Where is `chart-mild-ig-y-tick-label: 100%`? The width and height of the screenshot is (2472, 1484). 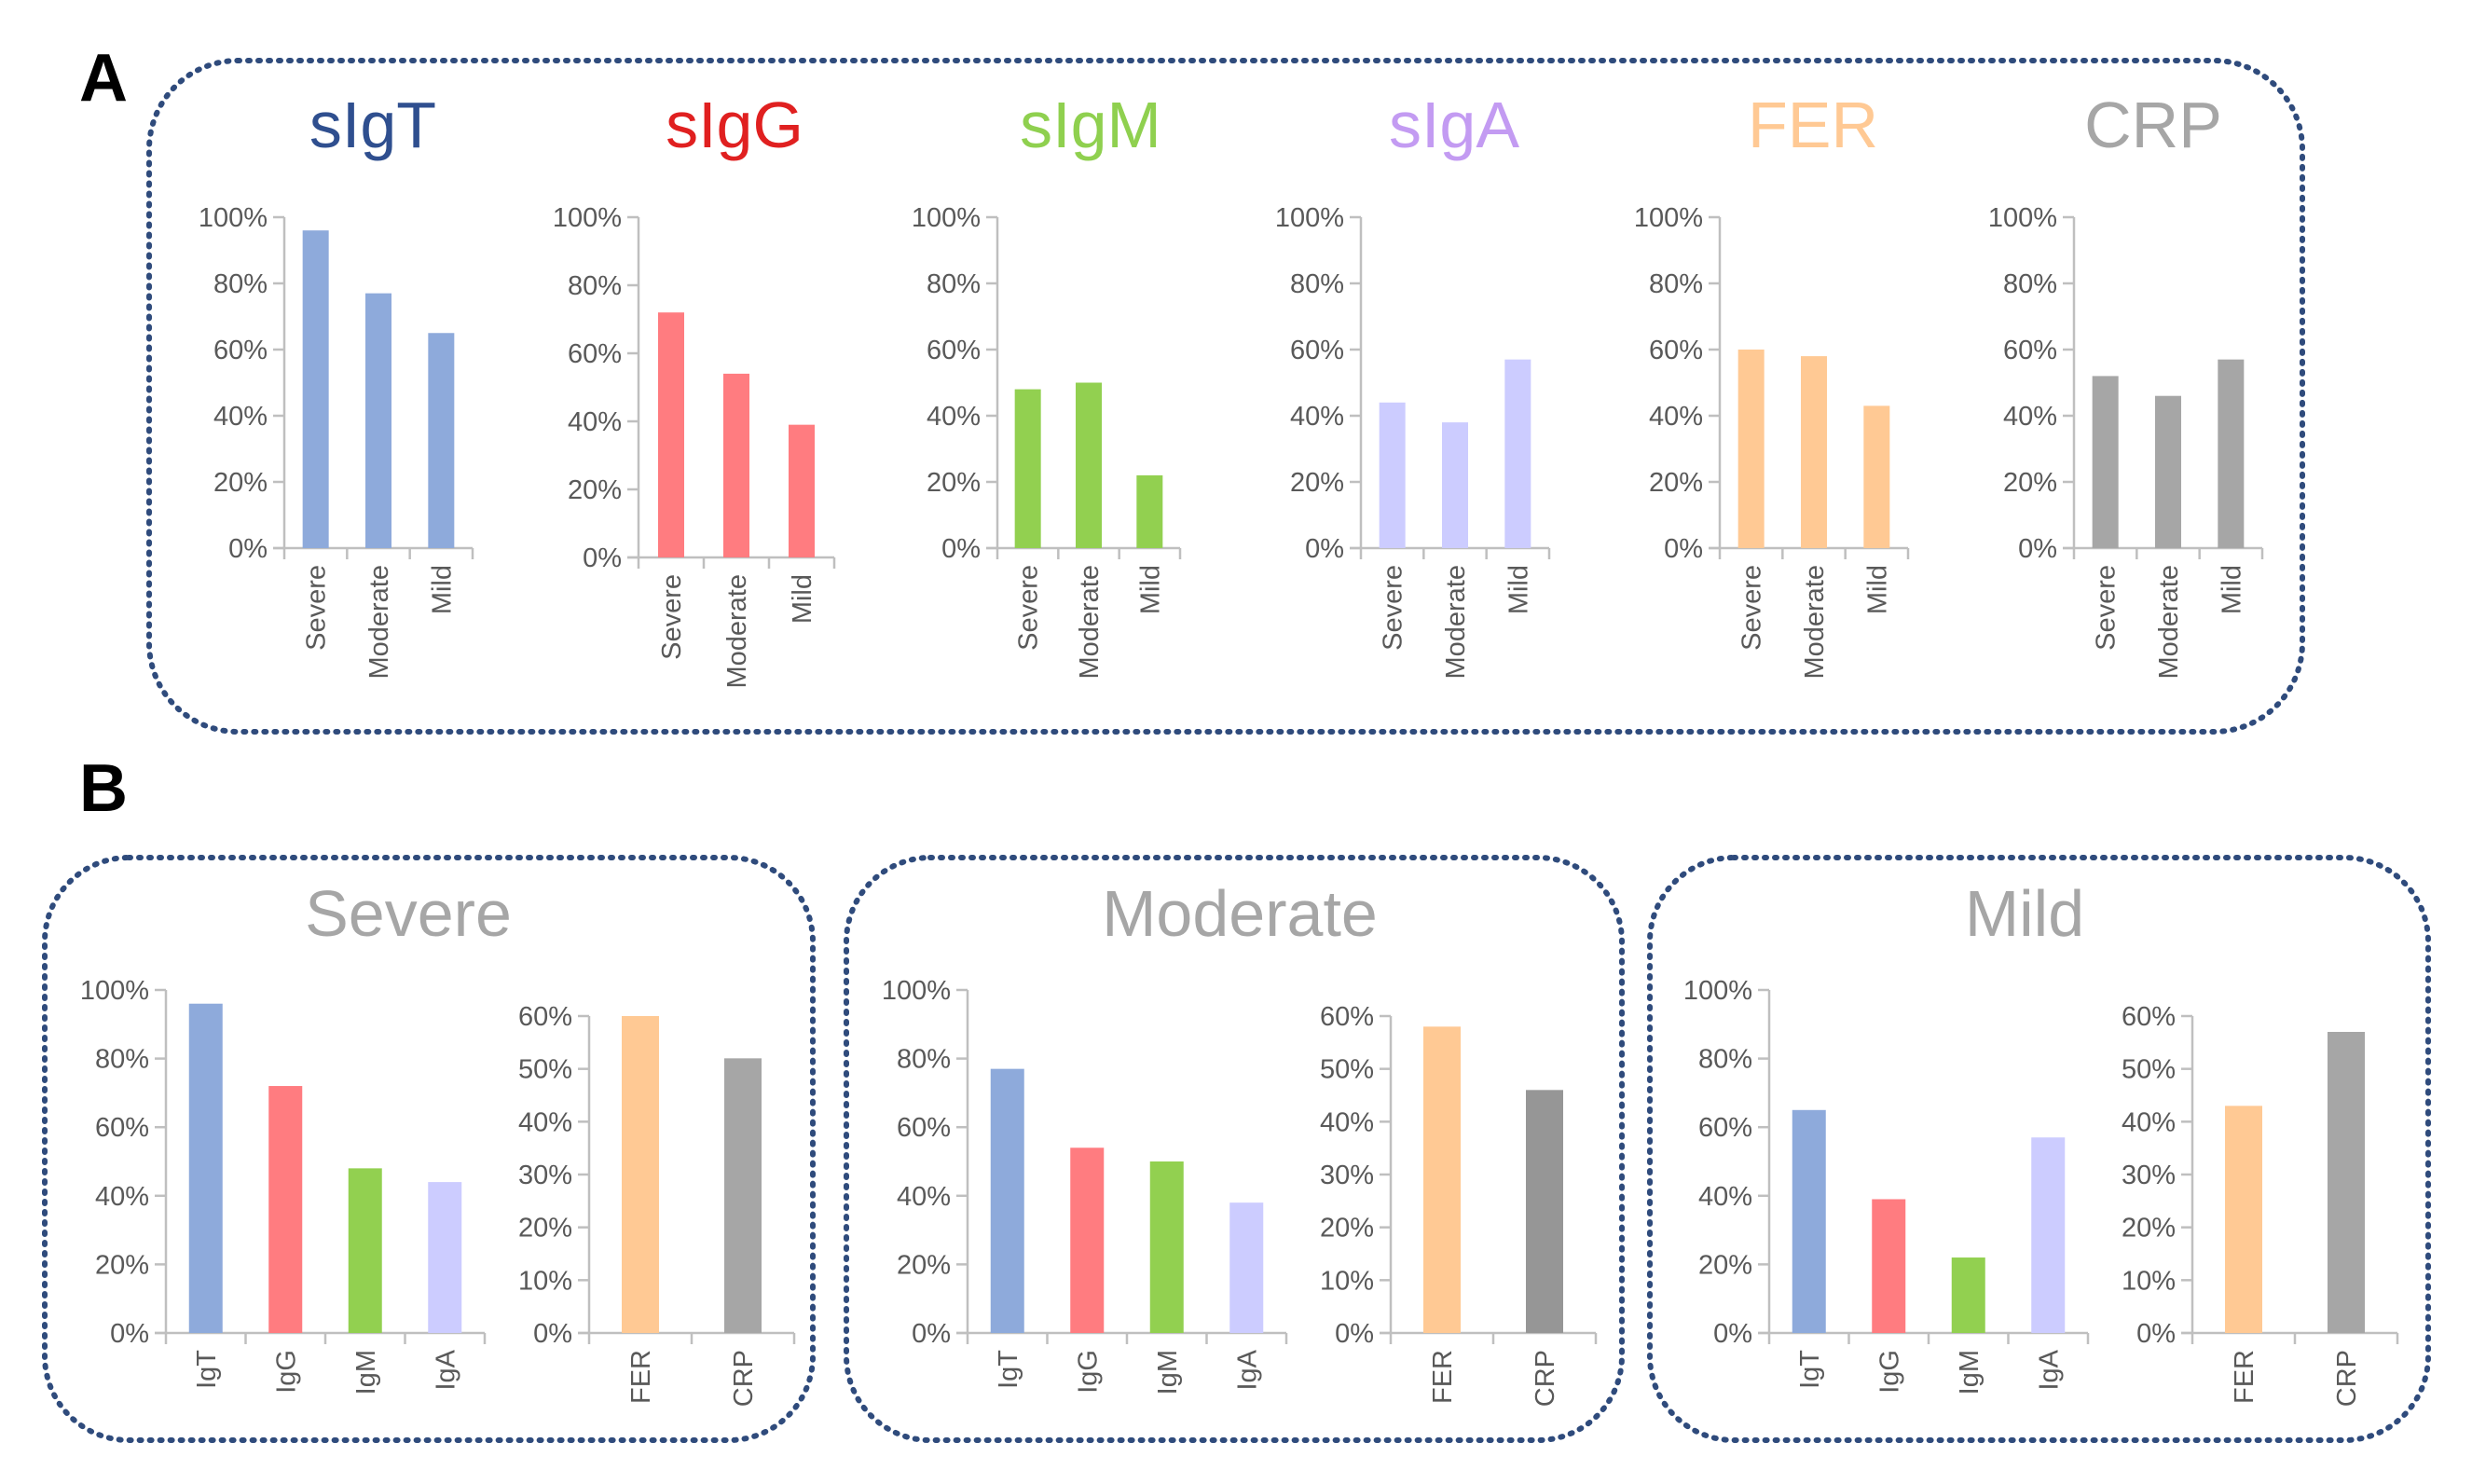
chart-mild-ig-y-tick-label: 100% is located at coordinates (1717, 991).